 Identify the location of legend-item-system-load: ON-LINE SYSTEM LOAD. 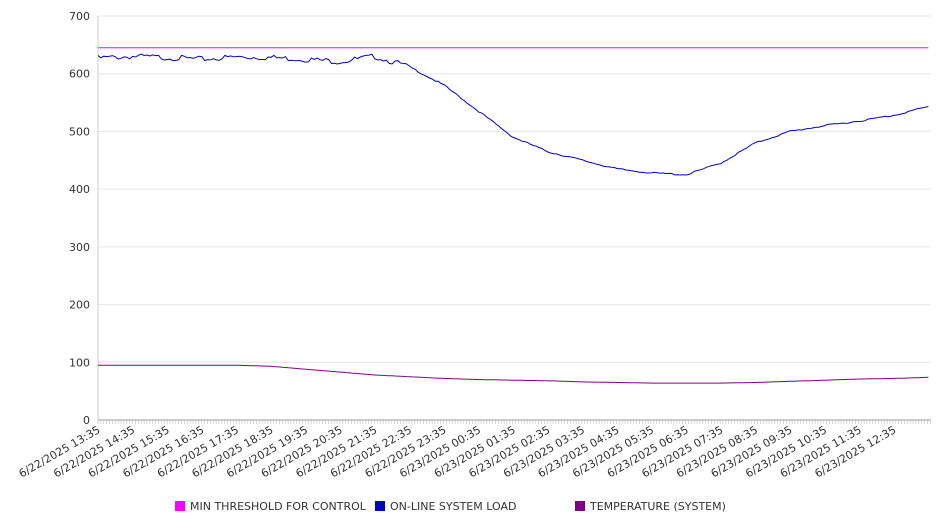
(445, 506).